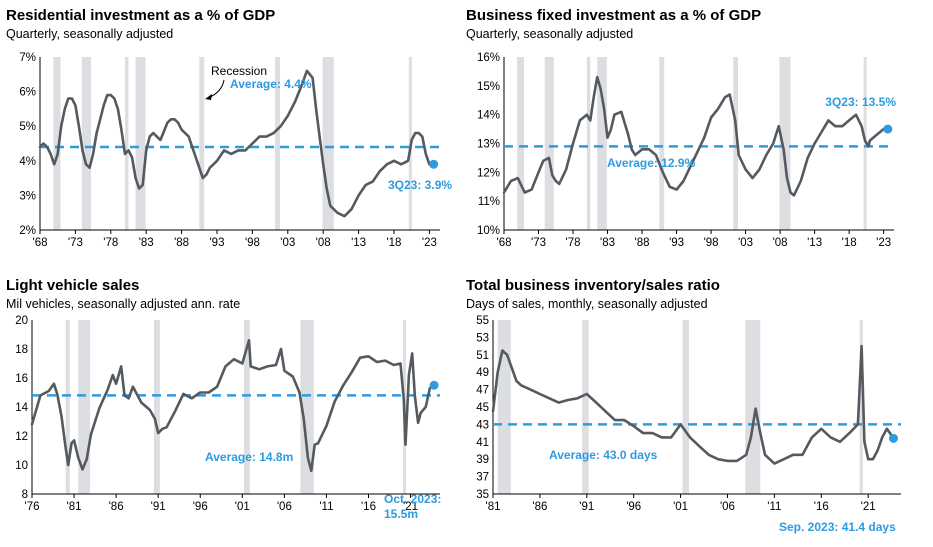  I want to click on x-tick-label: '81, so click(74, 507).